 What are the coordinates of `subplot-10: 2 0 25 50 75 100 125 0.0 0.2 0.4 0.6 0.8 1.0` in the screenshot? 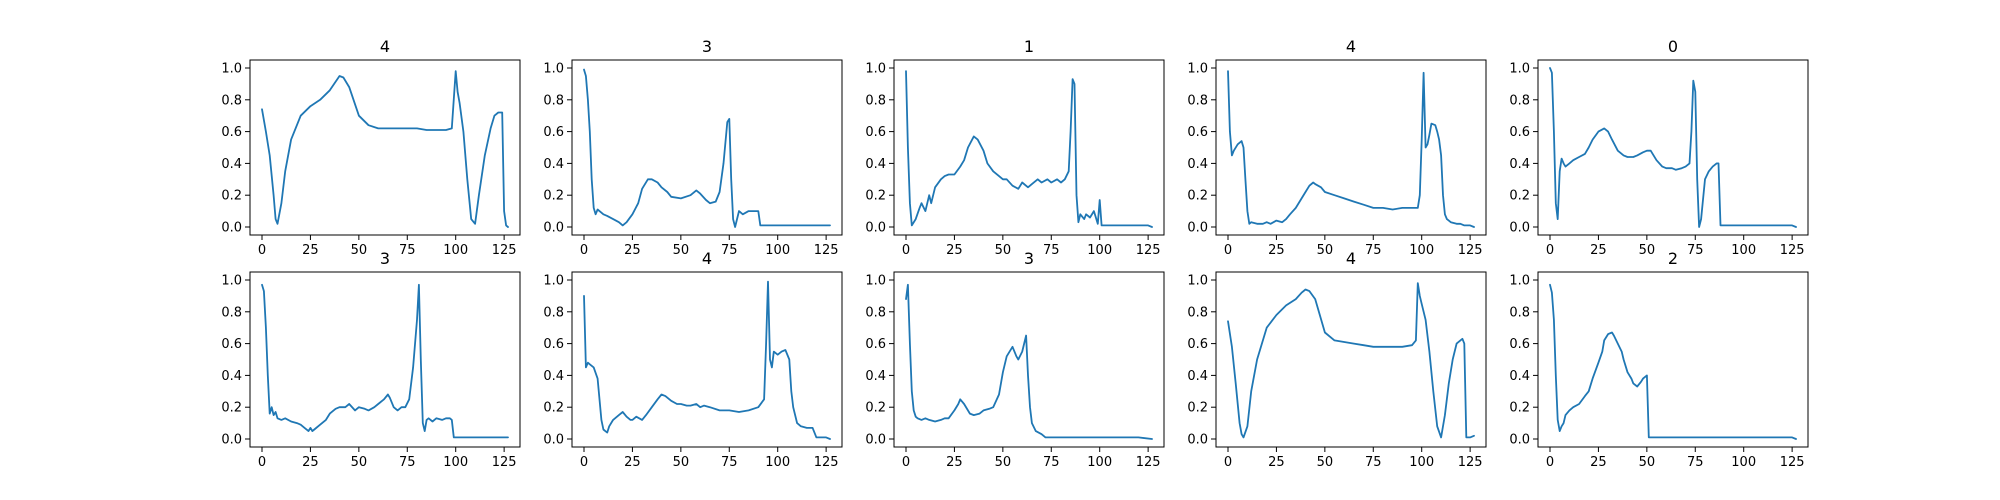 It's located at (1659, 359).